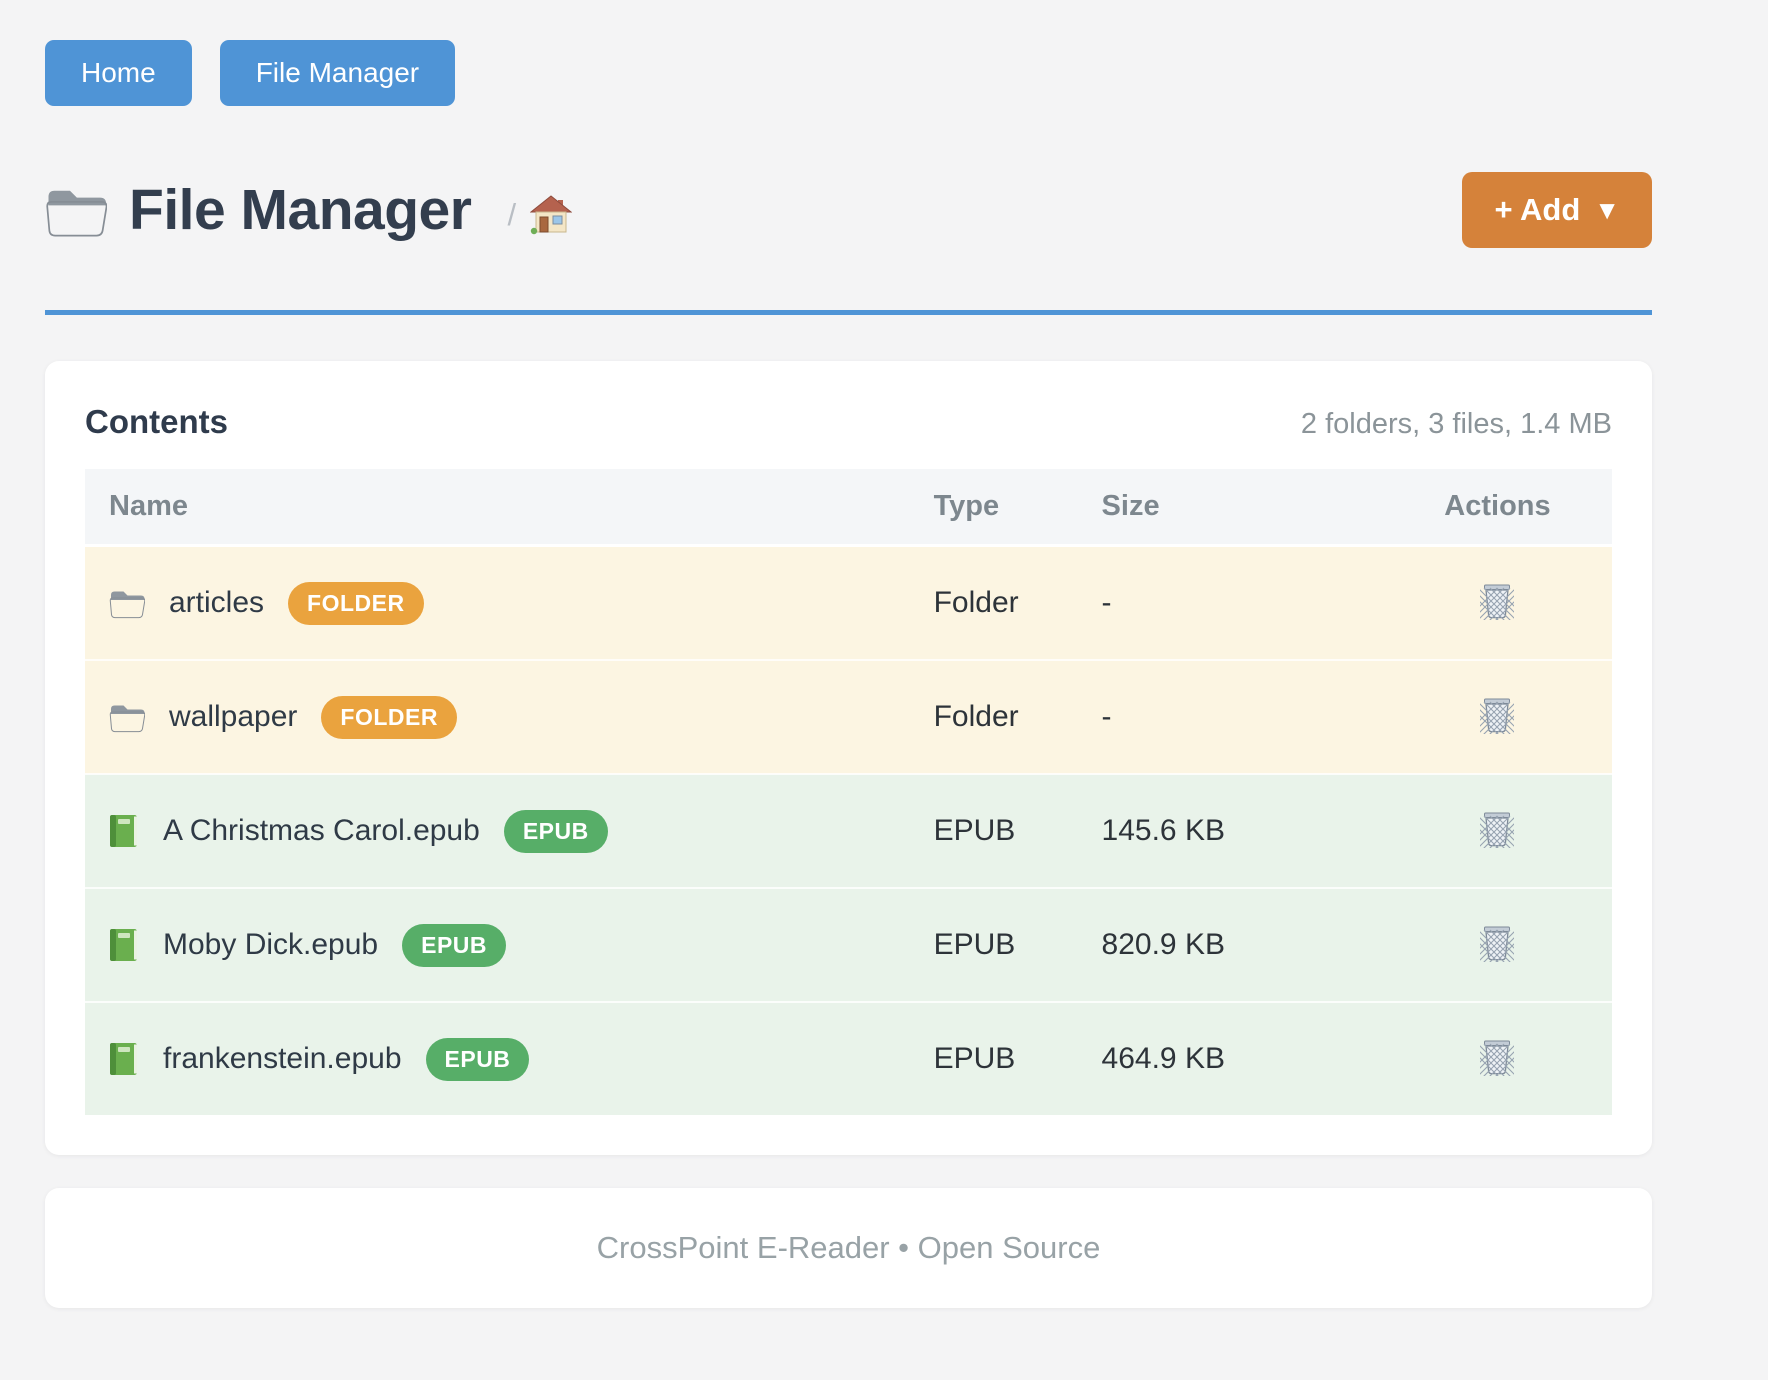 Image resolution: width=1768 pixels, height=1380 pixels. What do you see at coordinates (1230, 944) in the screenshot?
I see `file-size: 820.9 KB` at bounding box center [1230, 944].